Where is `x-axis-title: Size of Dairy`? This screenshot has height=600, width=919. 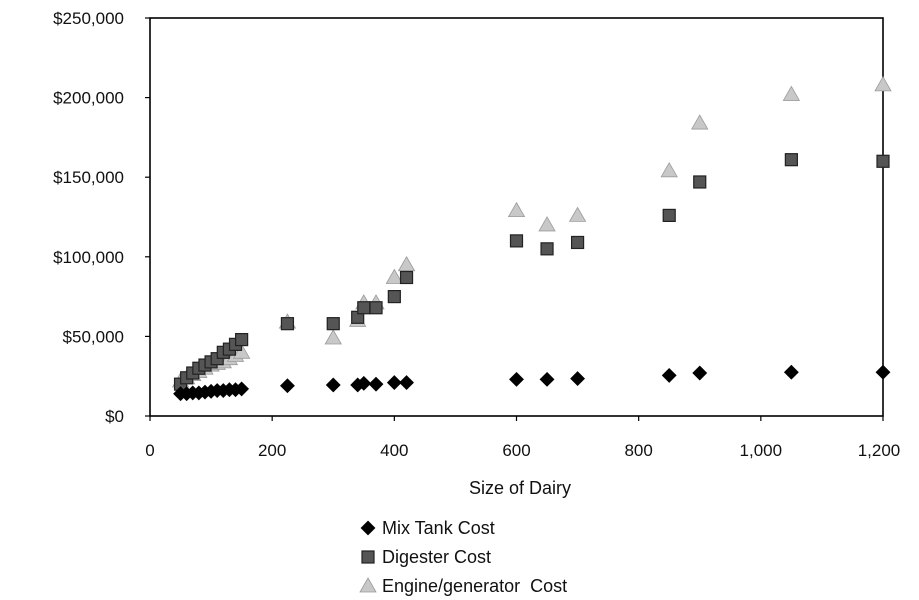
x-axis-title: Size of Dairy is located at coordinates (520, 488).